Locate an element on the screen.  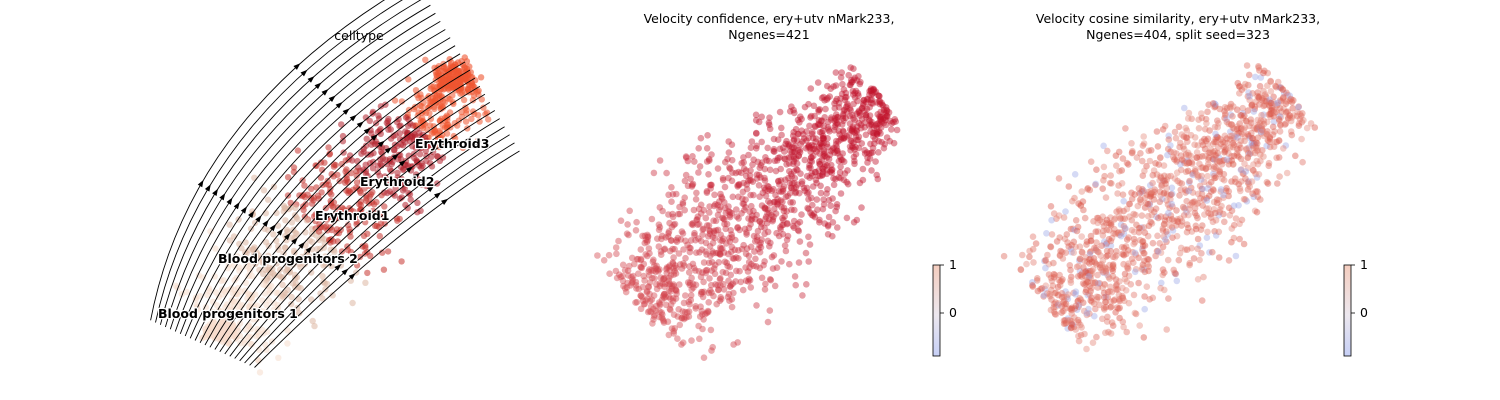
streamline is located at coordinates (322, 192).